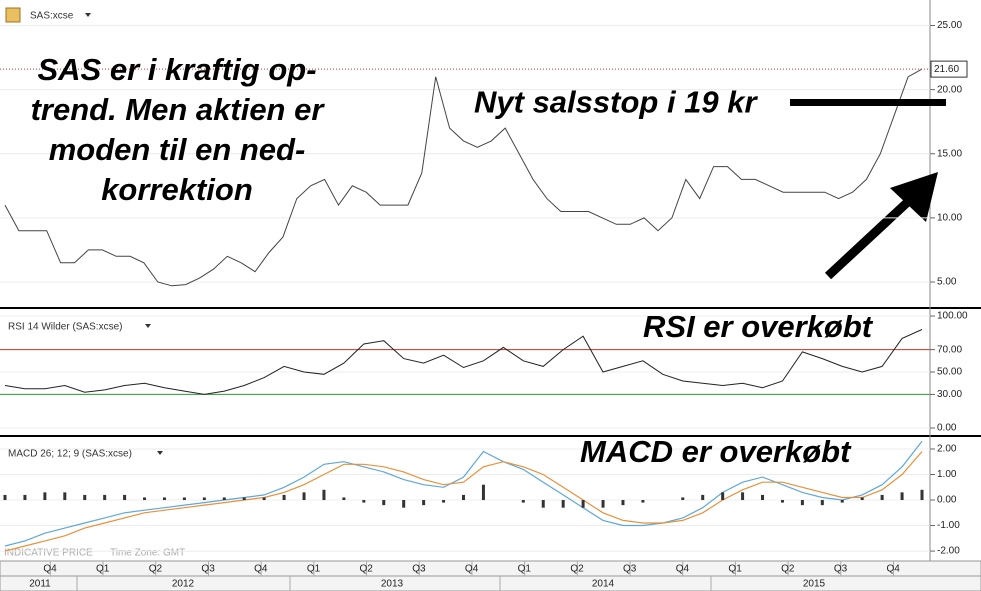 The image size is (981, 591). I want to click on y-tick-label: 30.00, so click(949, 394).